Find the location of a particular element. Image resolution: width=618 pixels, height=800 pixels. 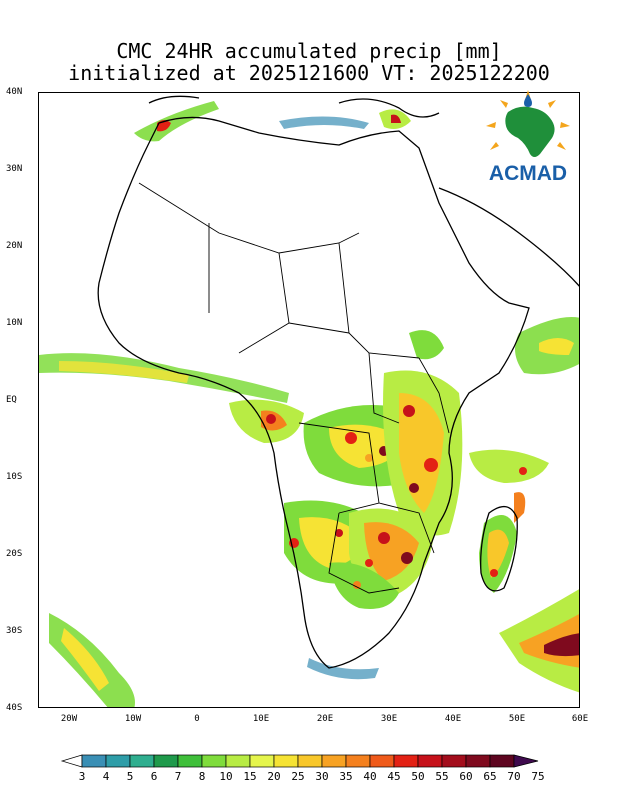

lat-label-10n: 10N is located at coordinates (14, 323).